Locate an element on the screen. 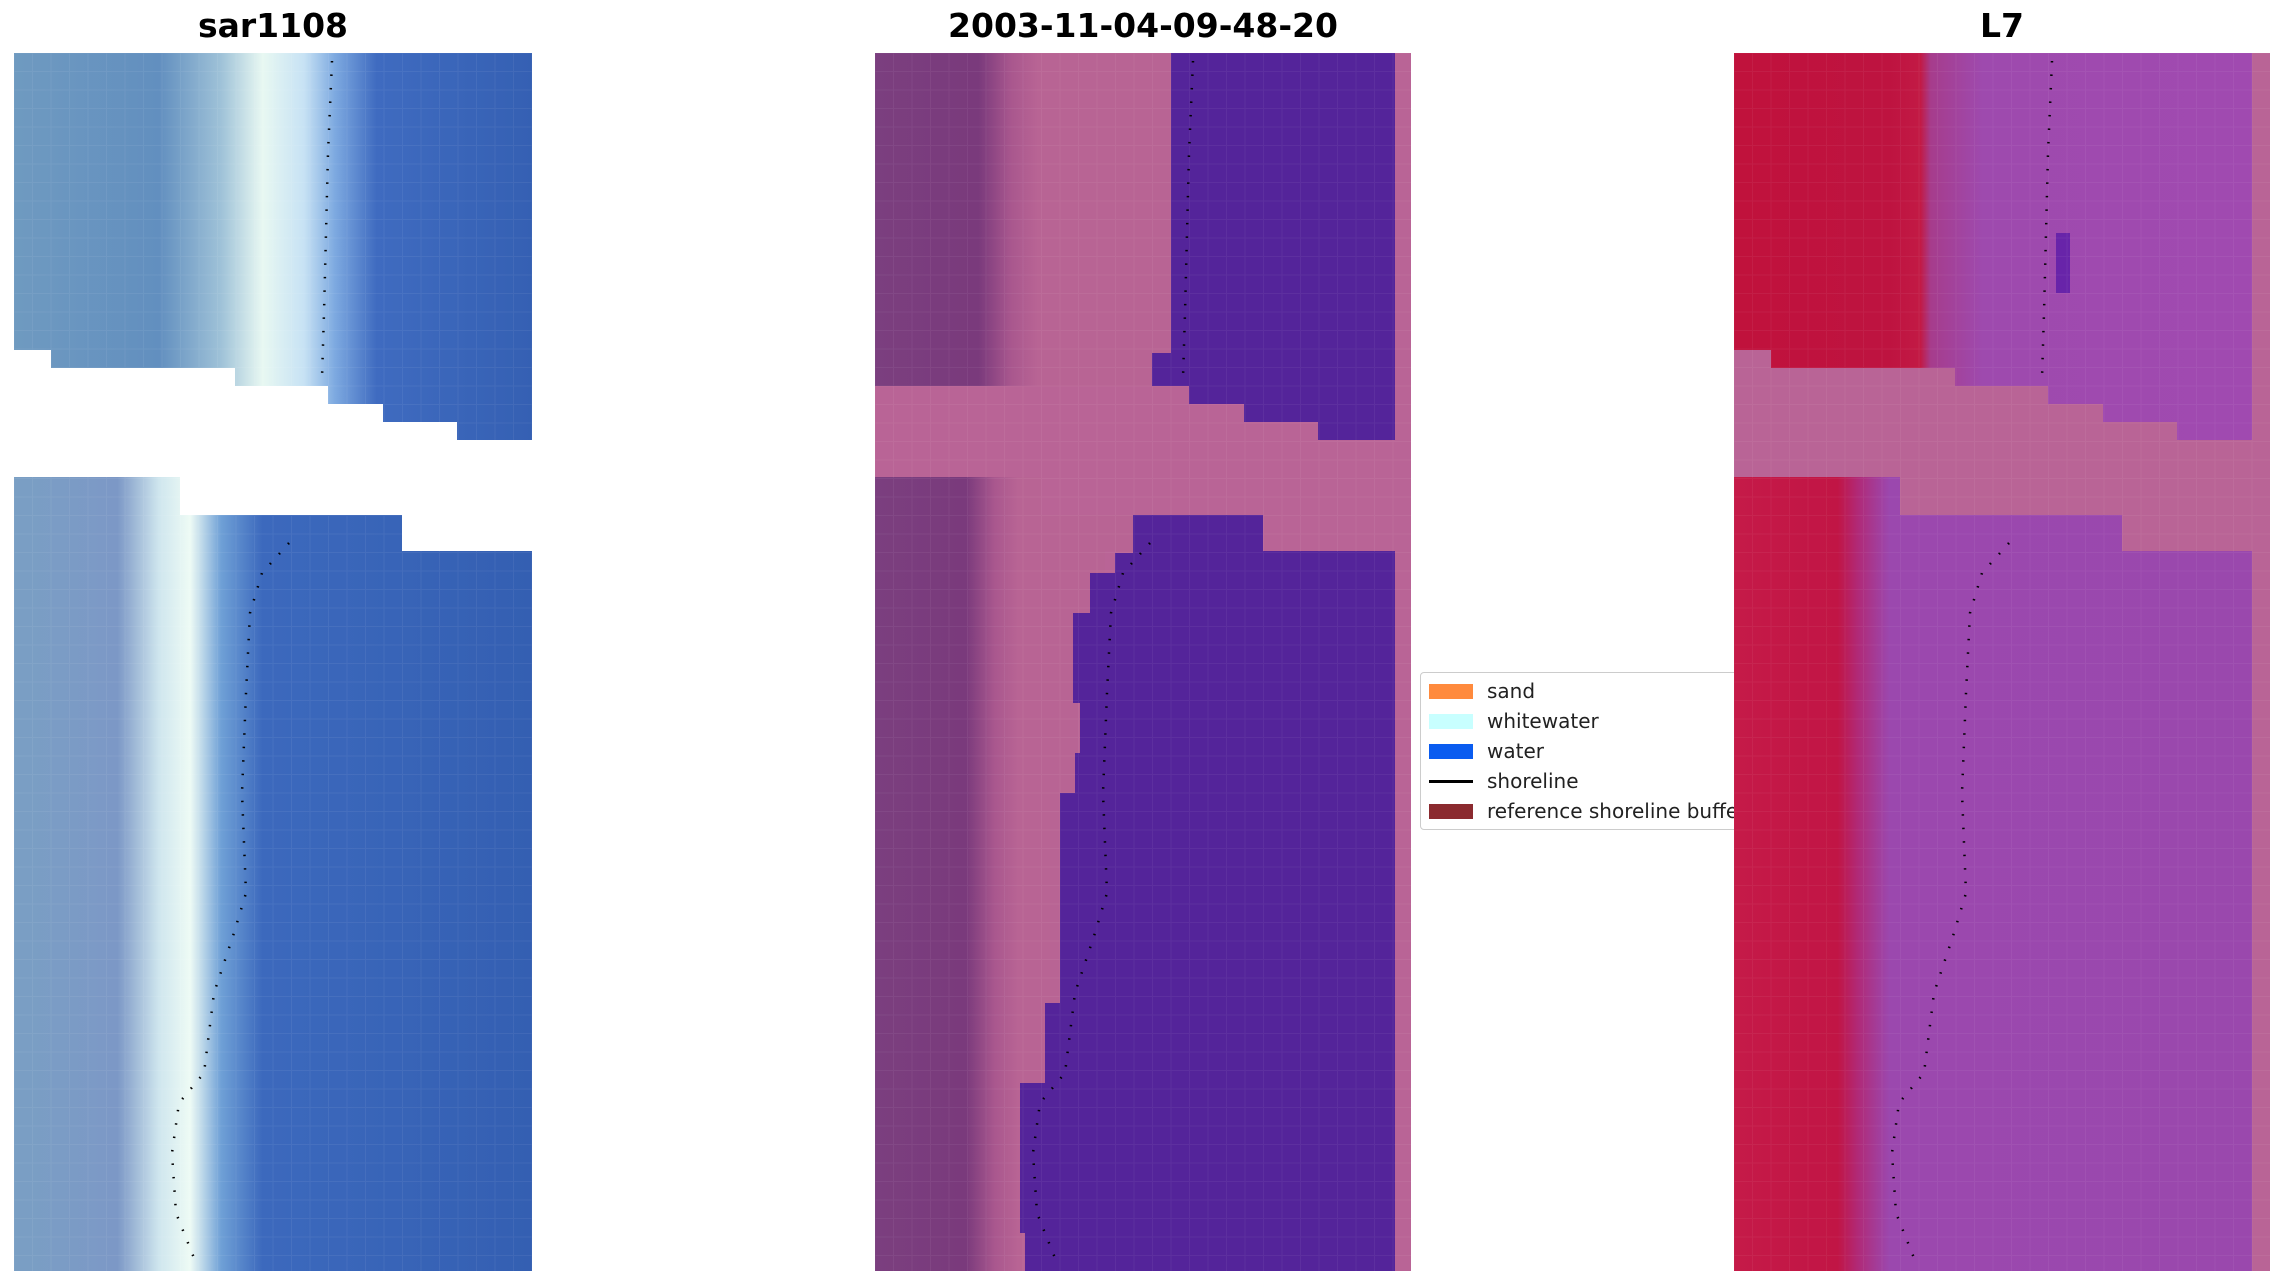  panel-title-rgb: sar1108 is located at coordinates (273, 25).